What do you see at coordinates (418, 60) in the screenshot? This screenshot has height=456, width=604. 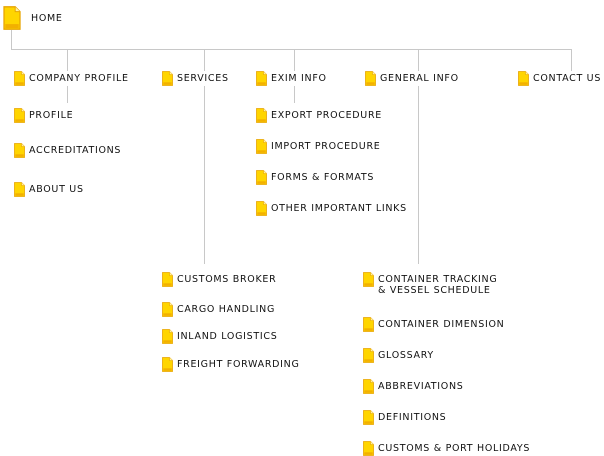 I see `general-info-drop` at bounding box center [418, 60].